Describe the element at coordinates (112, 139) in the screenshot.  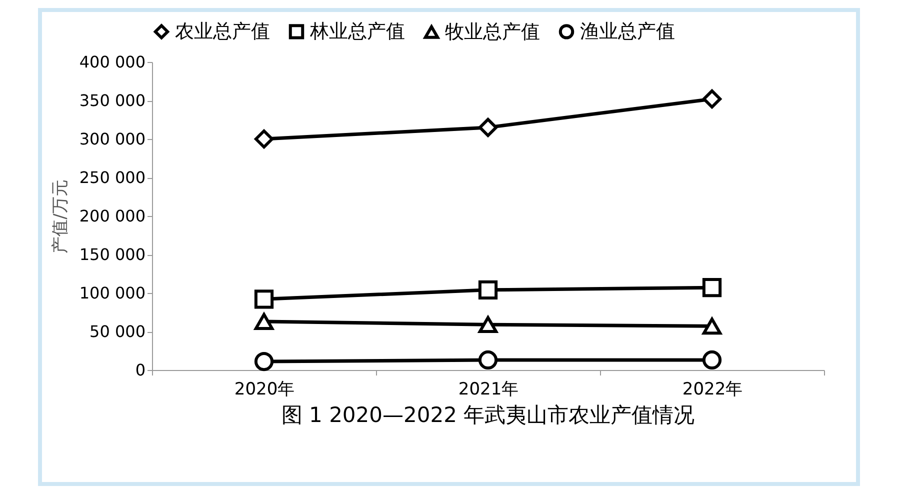
I see `y-tick-label: 300 000` at that location.